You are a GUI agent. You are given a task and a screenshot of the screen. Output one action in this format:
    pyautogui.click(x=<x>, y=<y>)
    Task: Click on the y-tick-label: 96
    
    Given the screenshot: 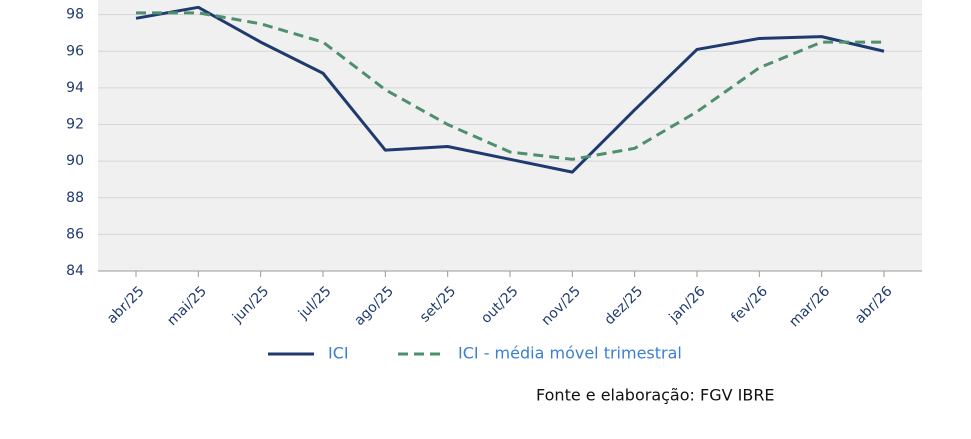 What is the action you would take?
    pyautogui.click(x=75, y=51)
    